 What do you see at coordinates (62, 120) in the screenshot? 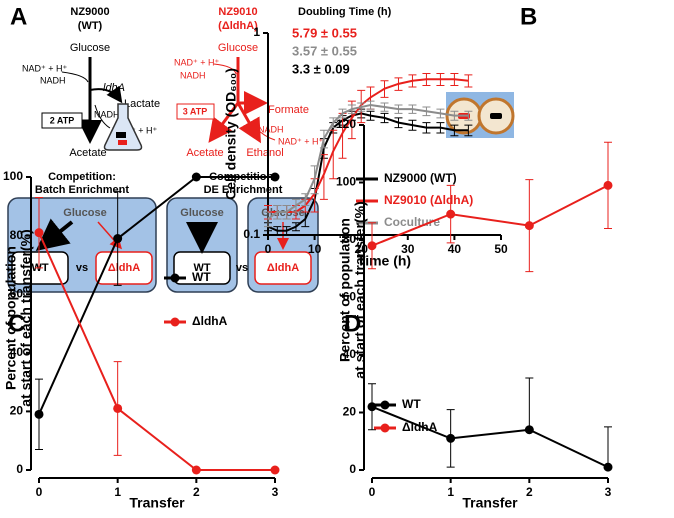
I see `atp-label: 2 ATP` at bounding box center [62, 120].